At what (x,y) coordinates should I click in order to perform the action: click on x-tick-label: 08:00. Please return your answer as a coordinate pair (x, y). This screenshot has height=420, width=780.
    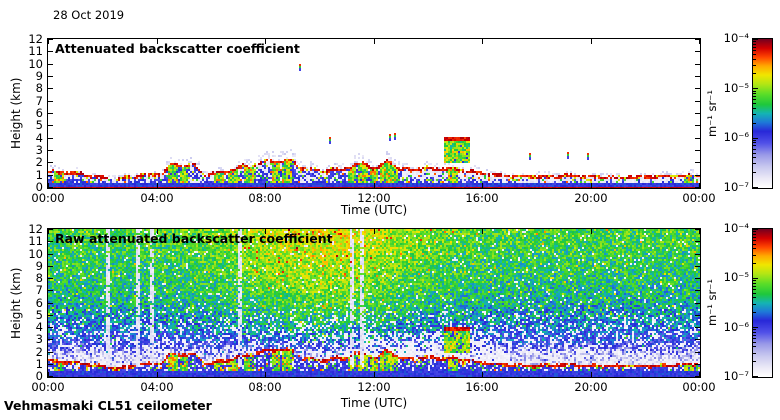
    Looking at the image, I should click on (265, 198).